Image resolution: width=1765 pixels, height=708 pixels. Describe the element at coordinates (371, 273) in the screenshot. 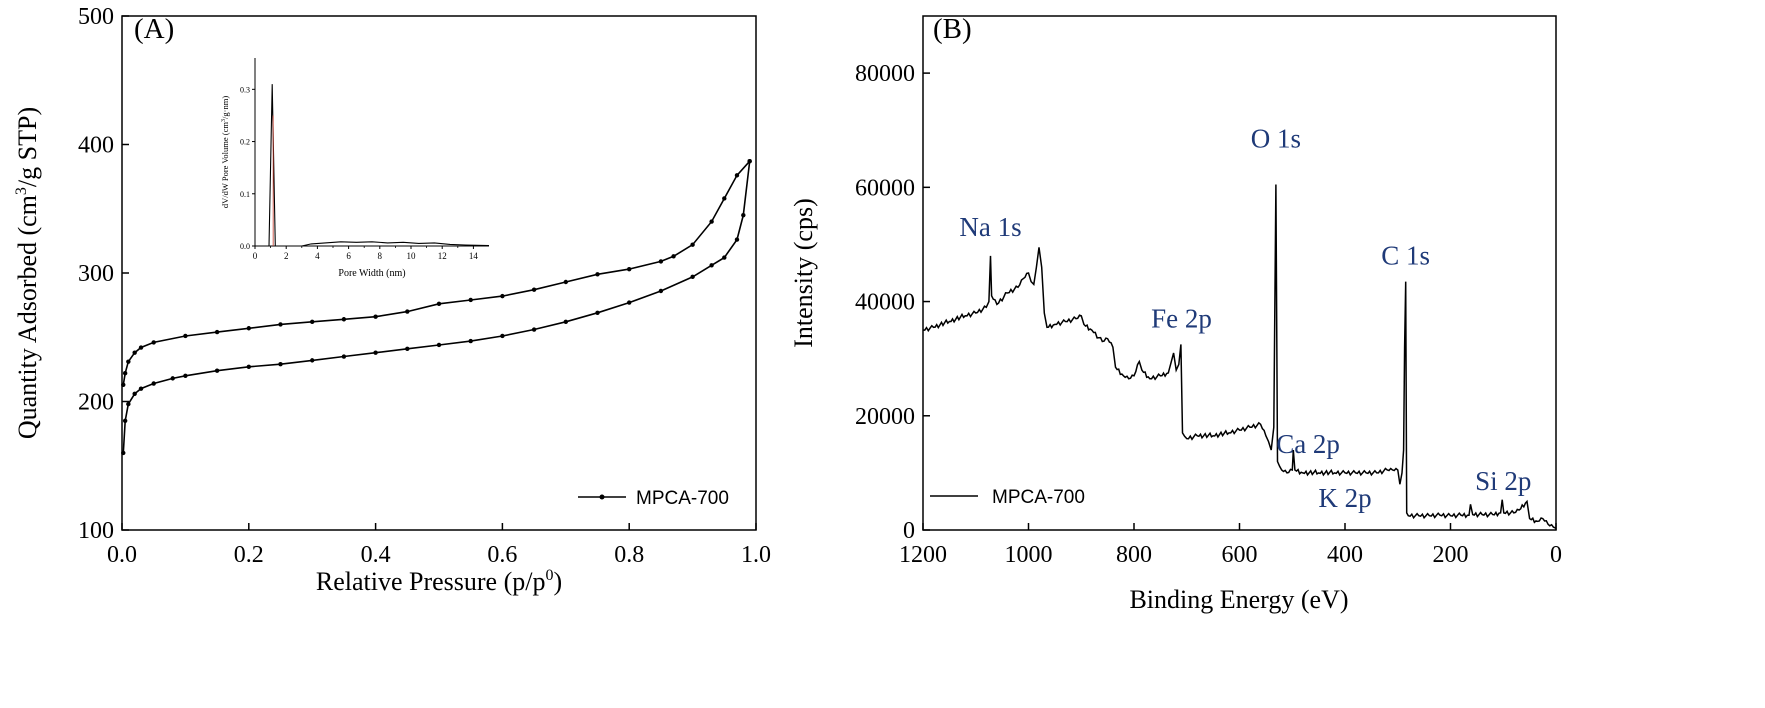

I see `inset-x-axis-label: Pore Width (nm)` at that location.